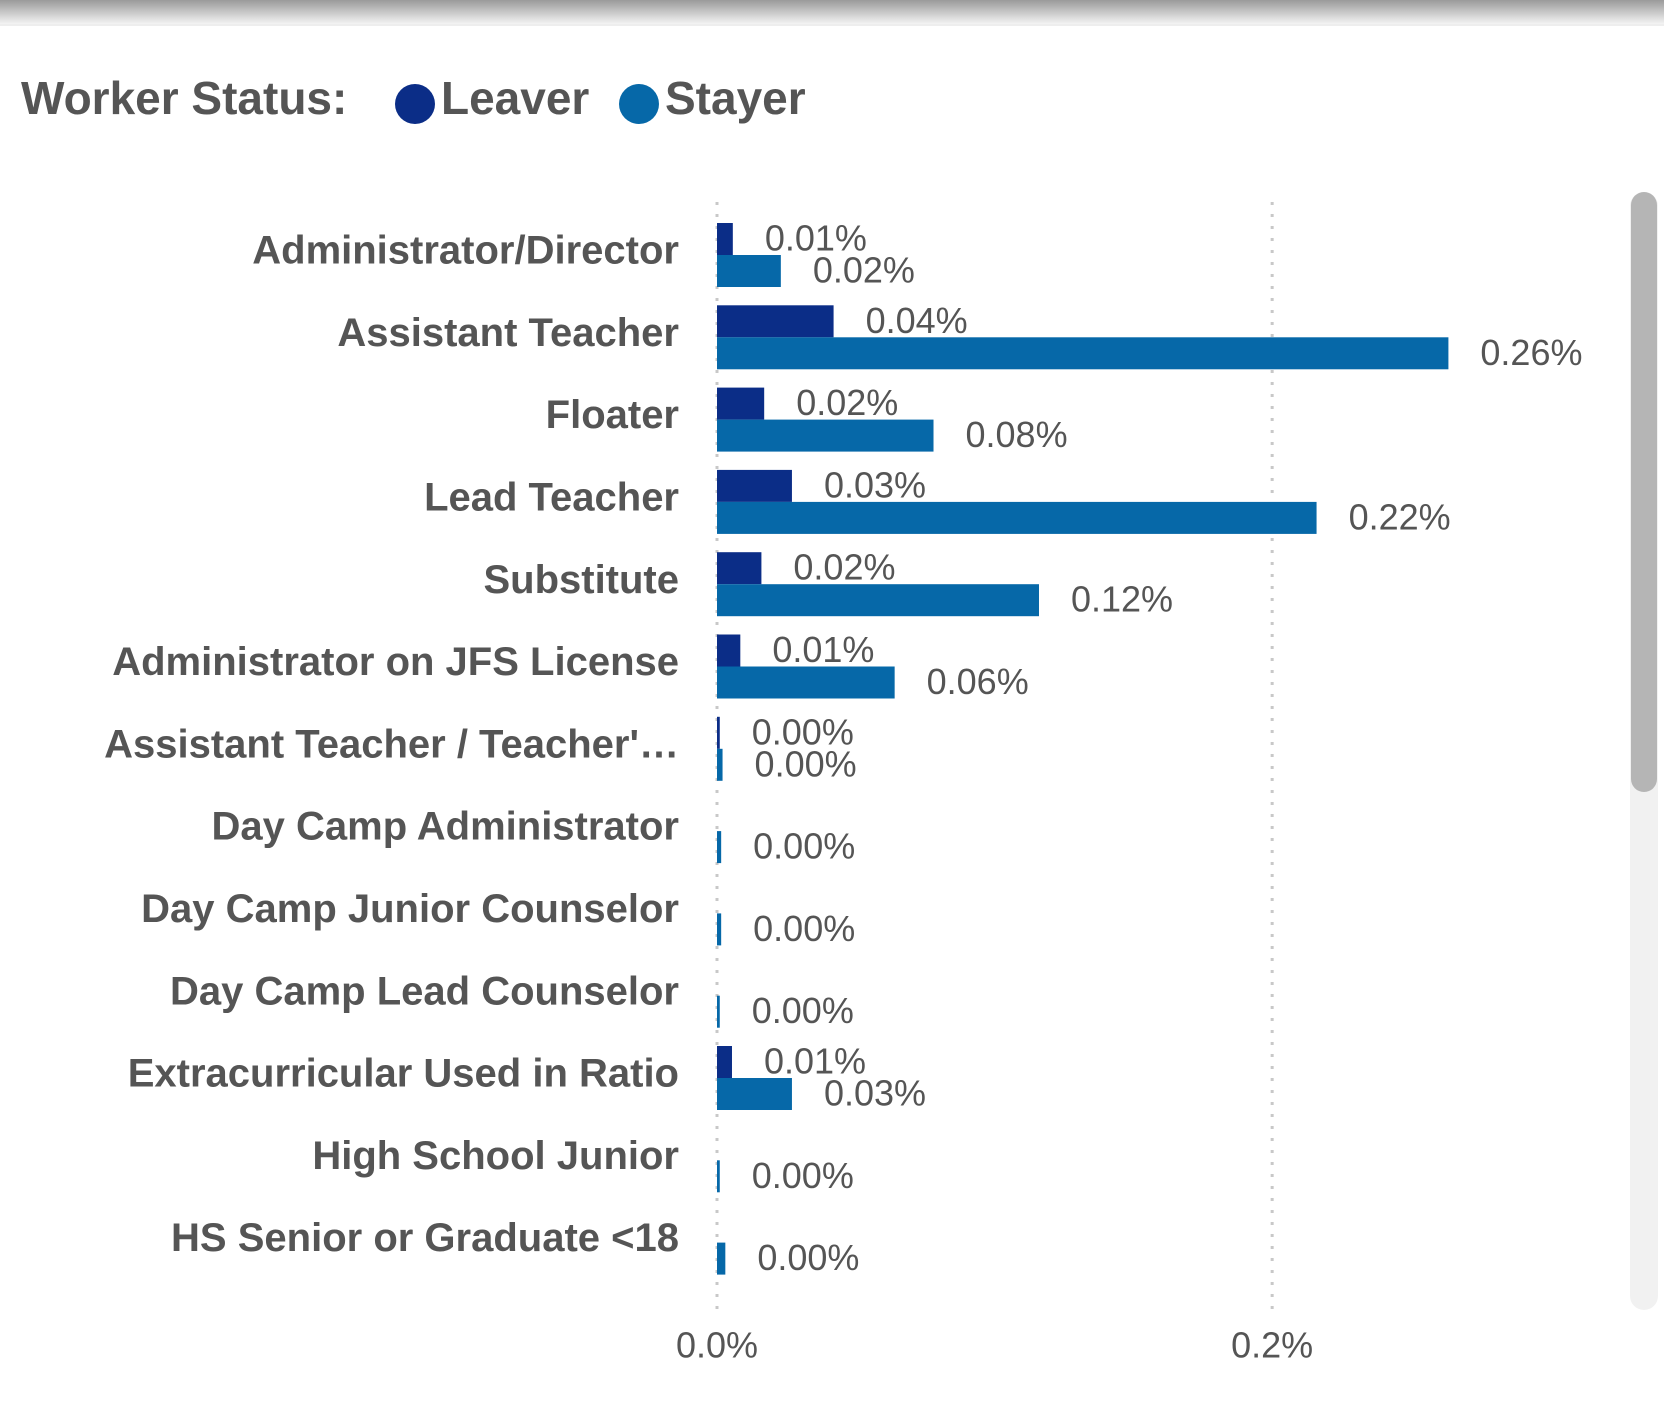 The height and width of the screenshot is (1403, 1664). Describe the element at coordinates (735, 98) in the screenshot. I see `legend-label: Stayer` at that location.